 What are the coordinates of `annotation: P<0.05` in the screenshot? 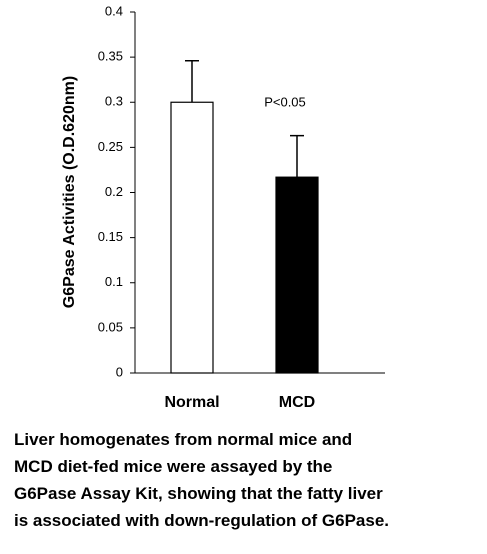 It's located at (285, 101).